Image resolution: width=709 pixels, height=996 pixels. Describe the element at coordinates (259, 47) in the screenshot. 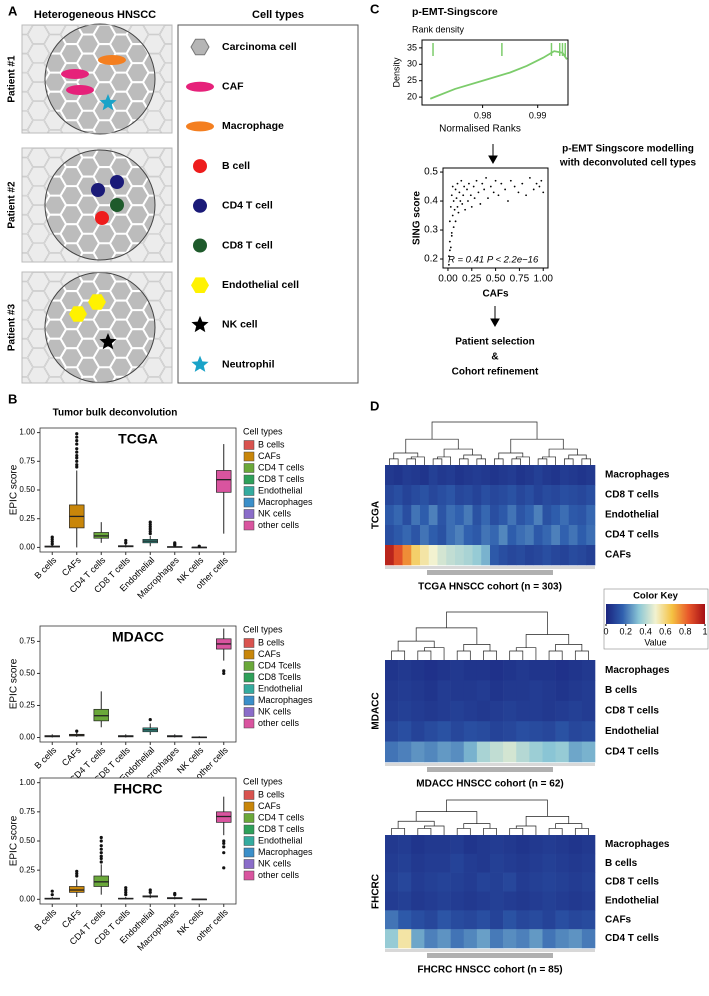

I see `legend-label: Carcinoma cell` at that location.